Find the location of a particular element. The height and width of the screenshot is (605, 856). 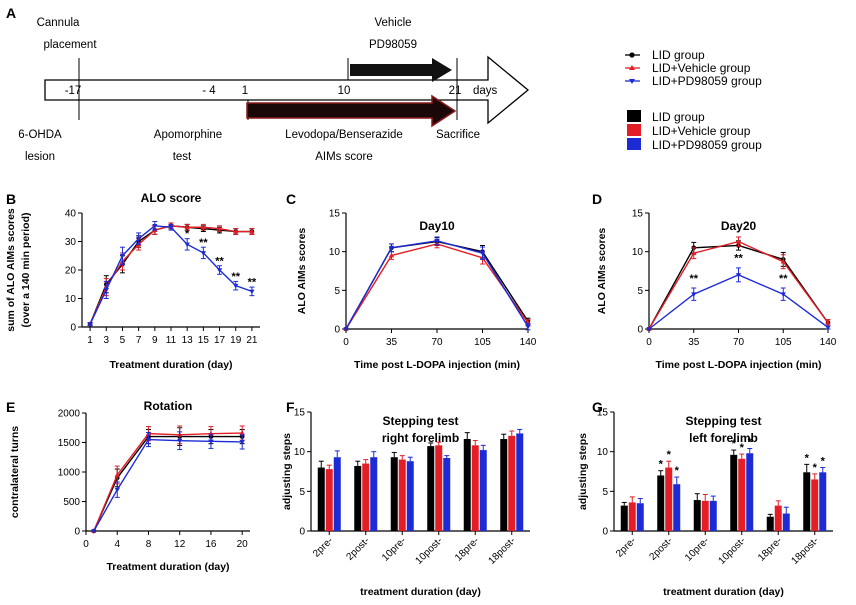

chart-g-xlabel: treatment duration (day) is located at coordinates (723, 592).